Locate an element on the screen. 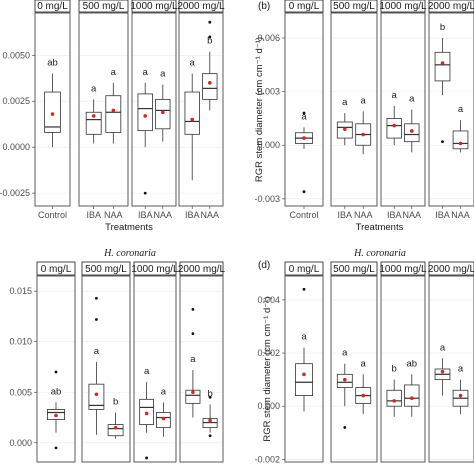 The height and width of the screenshot is (474, 474). y-tick-label: -0.0025 is located at coordinates (15, 193).